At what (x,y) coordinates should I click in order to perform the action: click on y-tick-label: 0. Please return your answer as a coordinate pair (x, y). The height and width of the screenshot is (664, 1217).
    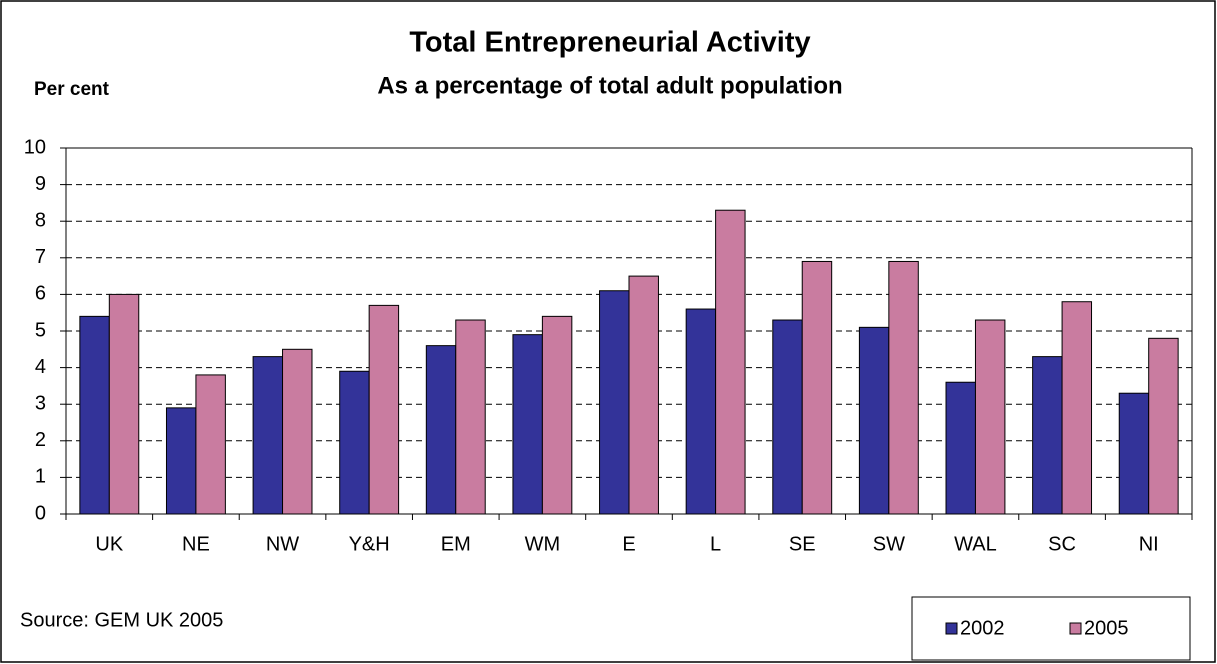
    Looking at the image, I should click on (40, 513).